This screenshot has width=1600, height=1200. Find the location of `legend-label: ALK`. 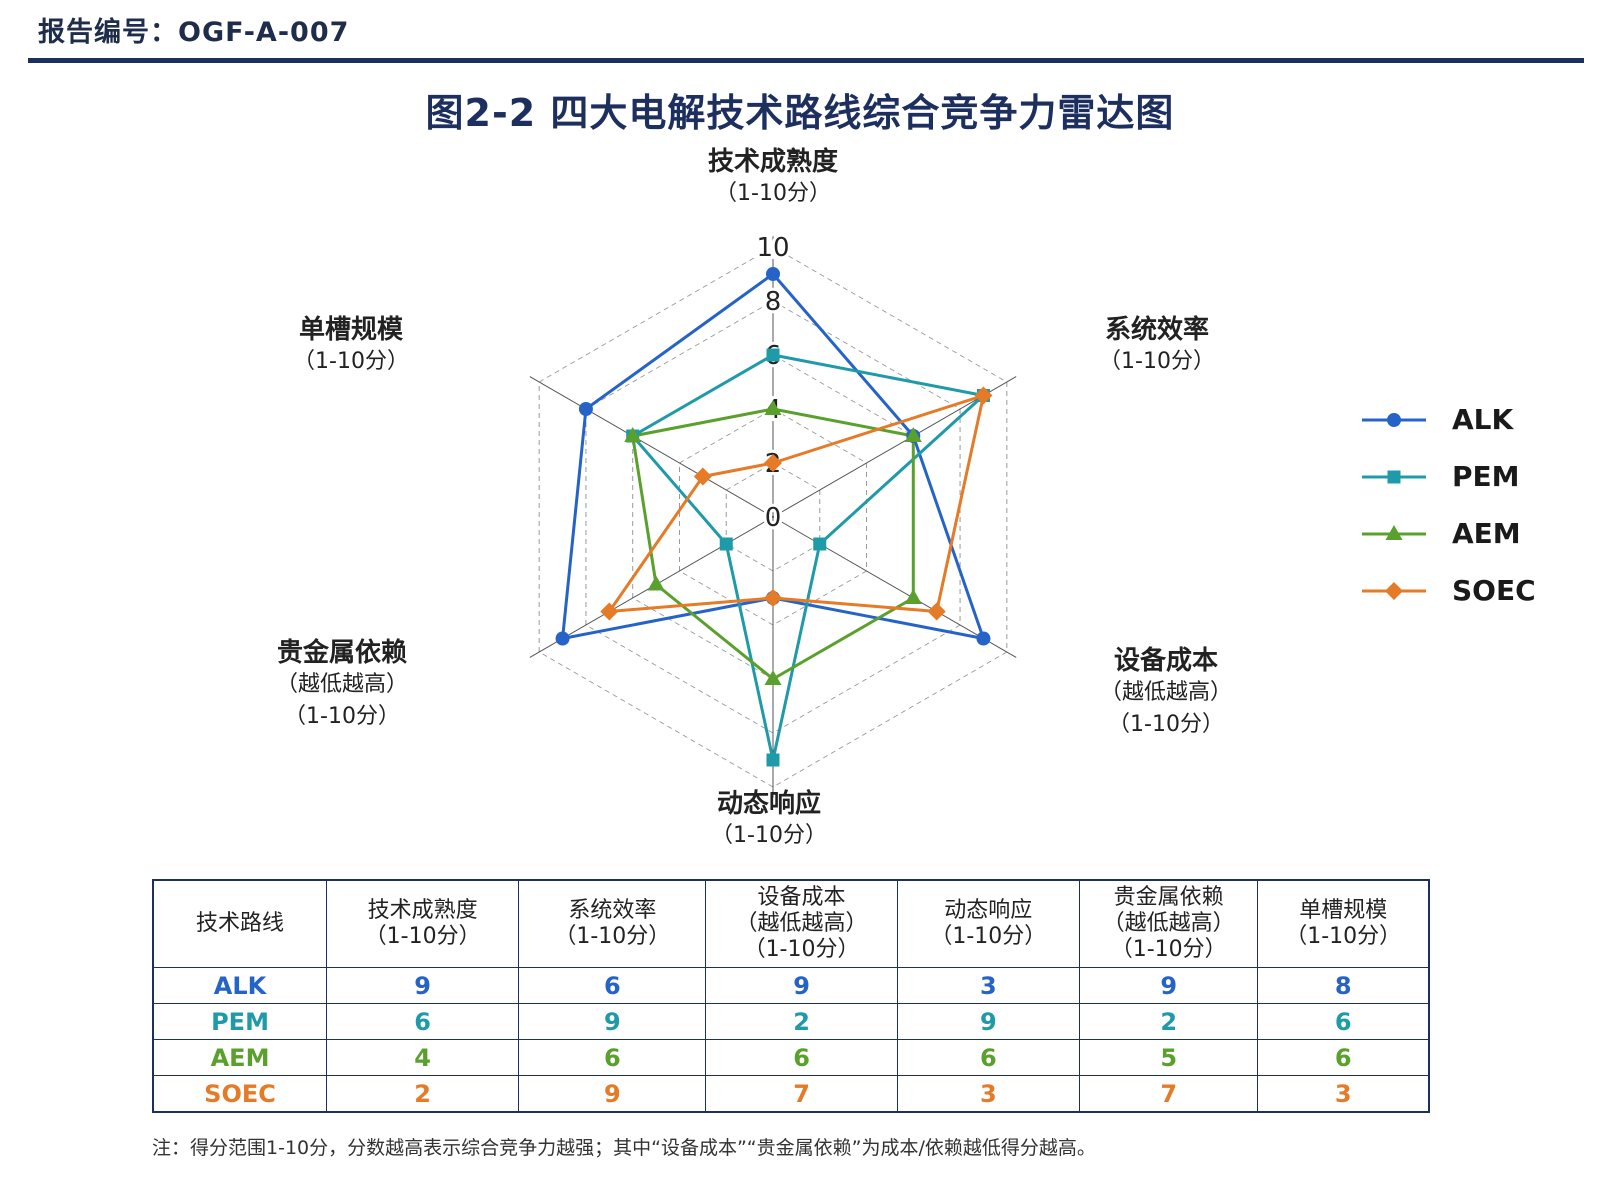

legend-label: ALK is located at coordinates (1483, 419).